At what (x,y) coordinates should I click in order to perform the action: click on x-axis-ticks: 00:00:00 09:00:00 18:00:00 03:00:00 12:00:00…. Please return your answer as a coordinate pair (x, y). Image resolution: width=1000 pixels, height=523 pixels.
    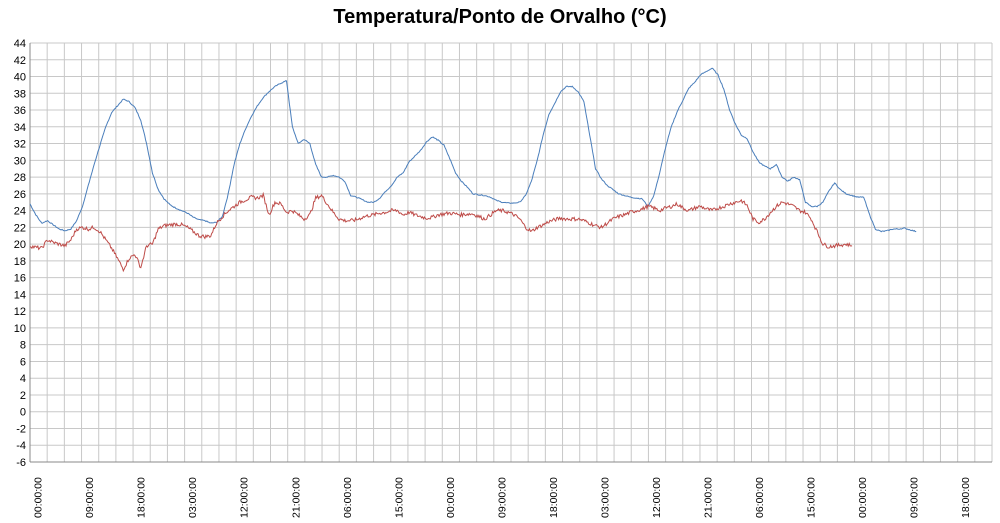
    Looking at the image, I should click on (503, 497).